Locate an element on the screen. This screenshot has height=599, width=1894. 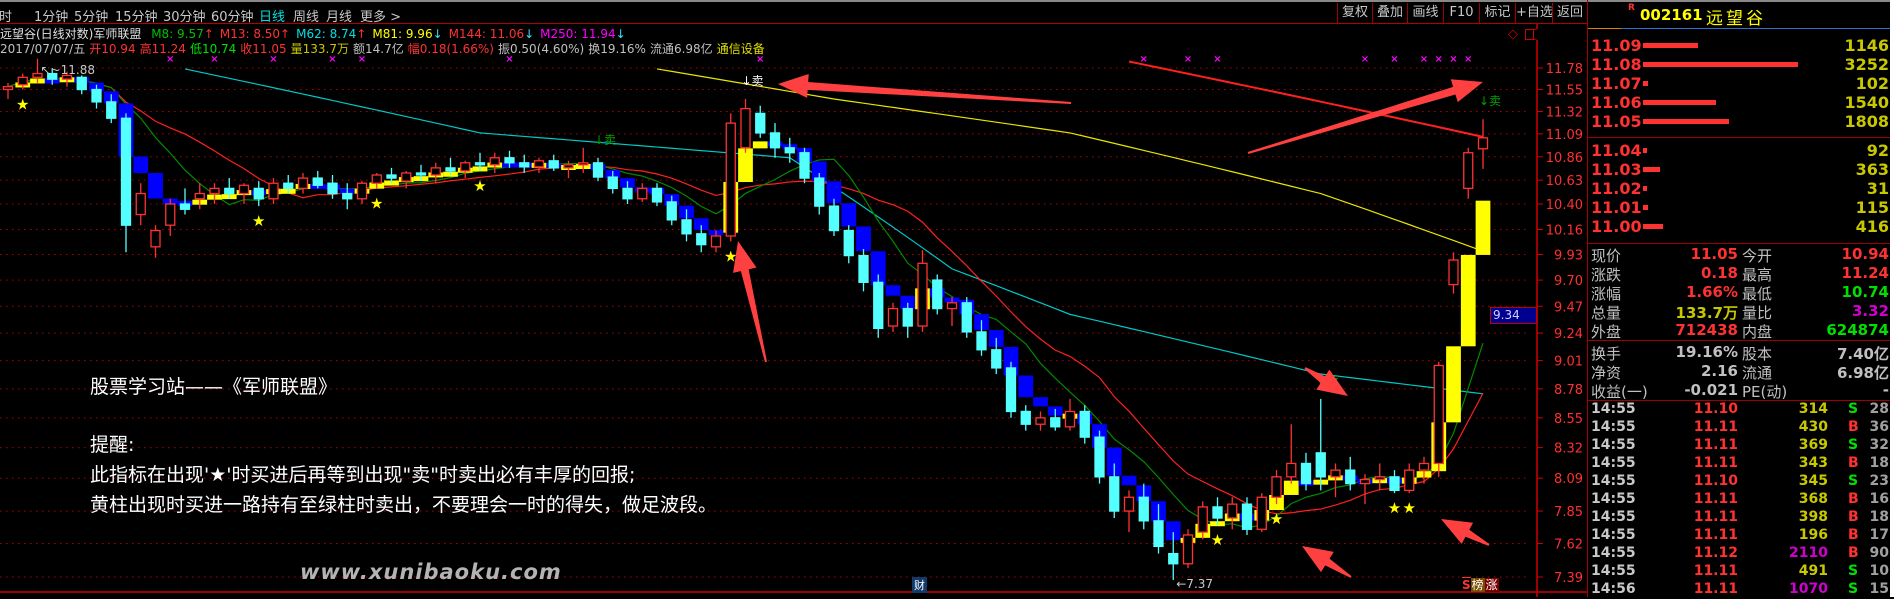
axis-tick-label: 10.40 is located at coordinates (1564, 205).